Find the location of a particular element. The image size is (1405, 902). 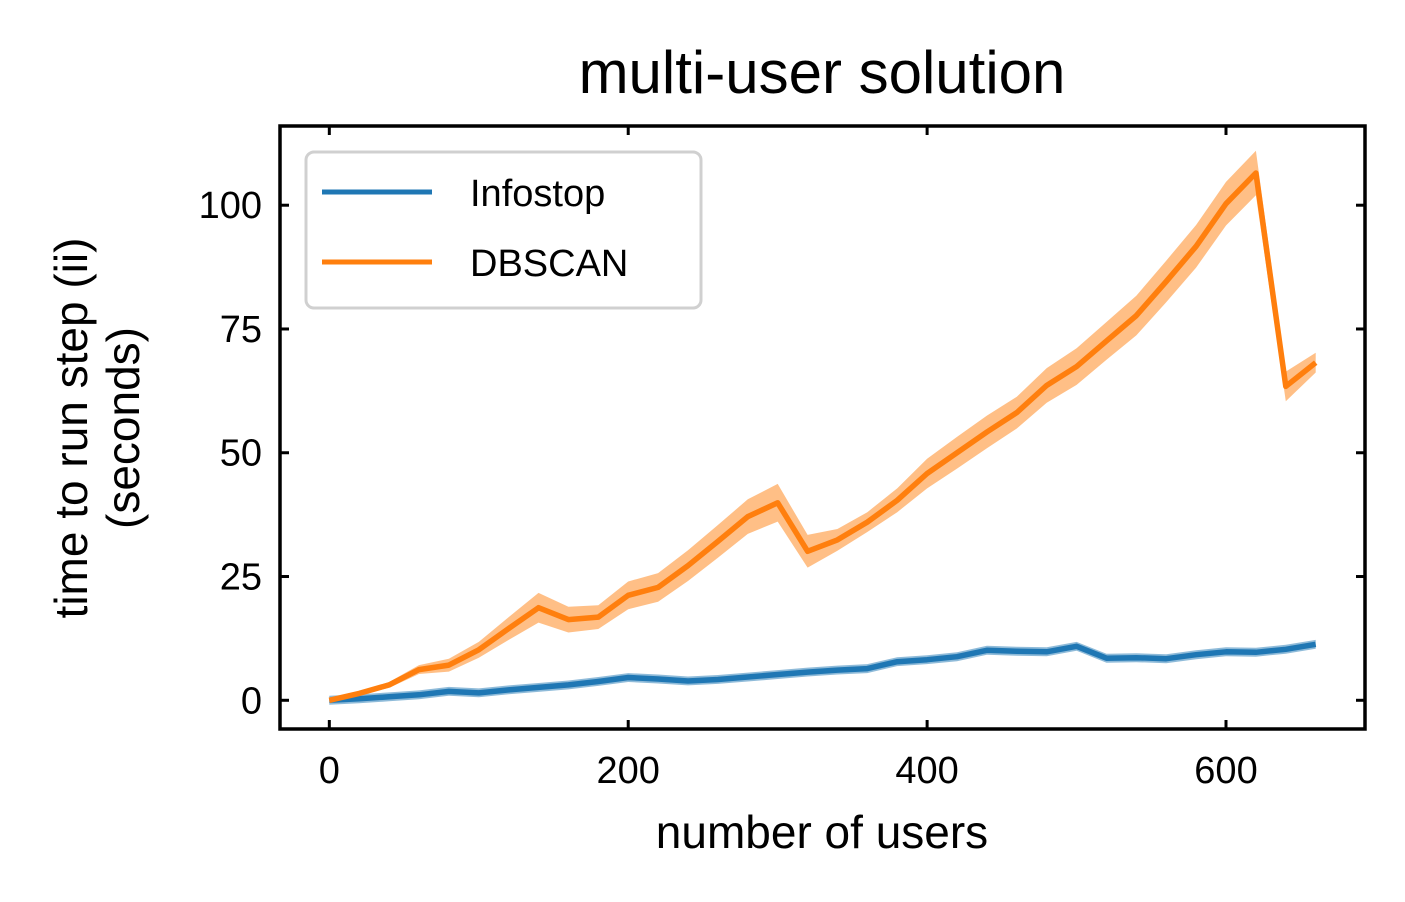

y-axis-label-line1: time to run step (ii) is located at coordinates (71, 428).